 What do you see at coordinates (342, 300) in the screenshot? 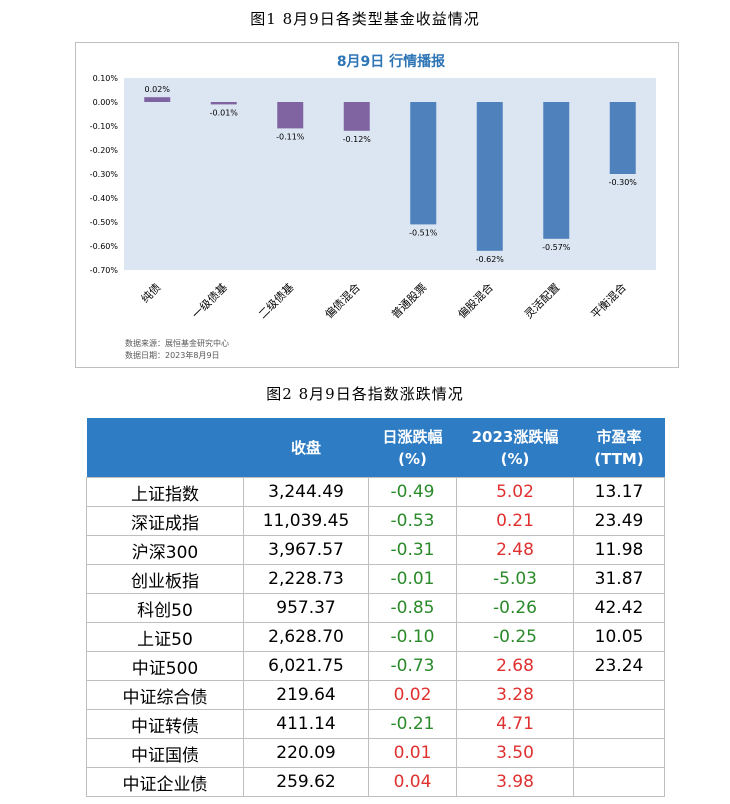
I see `x-tick-label: 偏债混合` at bounding box center [342, 300].